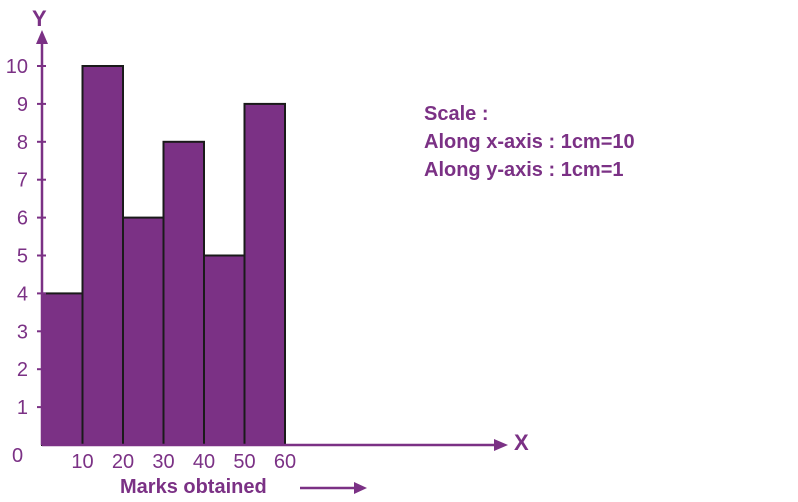 This screenshot has width=798, height=502. I want to click on x-tick-label-40: 40, so click(204, 462).